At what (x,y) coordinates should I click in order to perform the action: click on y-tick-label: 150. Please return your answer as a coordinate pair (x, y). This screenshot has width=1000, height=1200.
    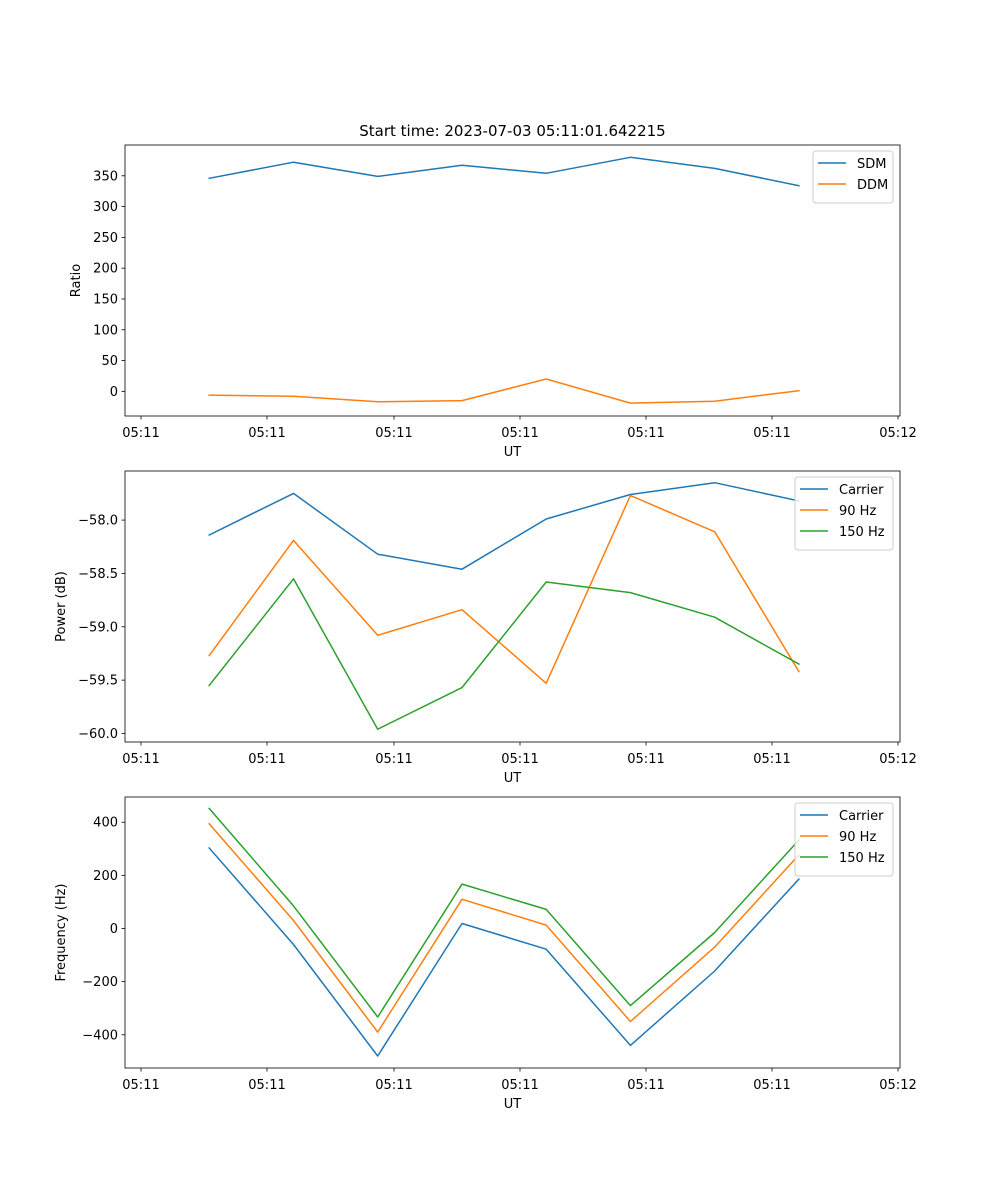
    Looking at the image, I should click on (105, 299).